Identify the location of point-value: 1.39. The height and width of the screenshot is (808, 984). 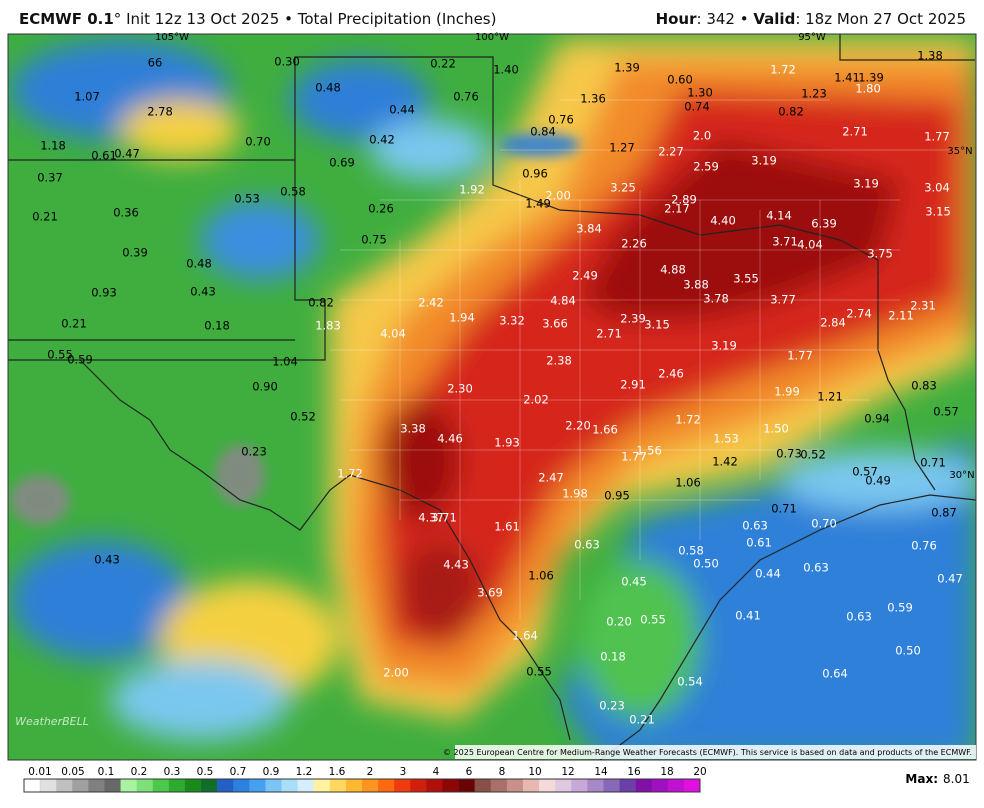
(627, 68).